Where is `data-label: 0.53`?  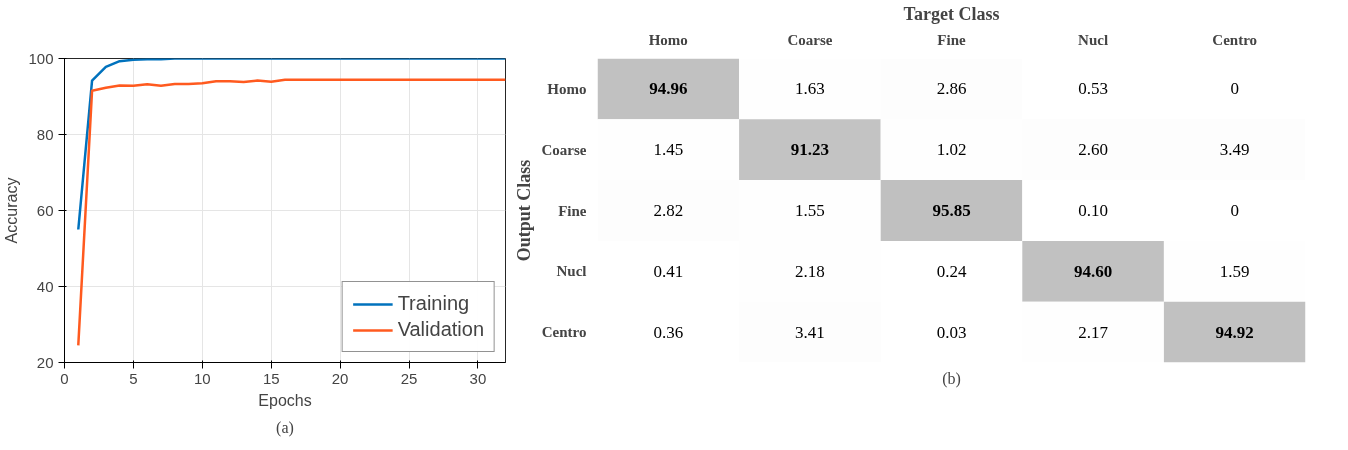
data-label: 0.53 is located at coordinates (1093, 89).